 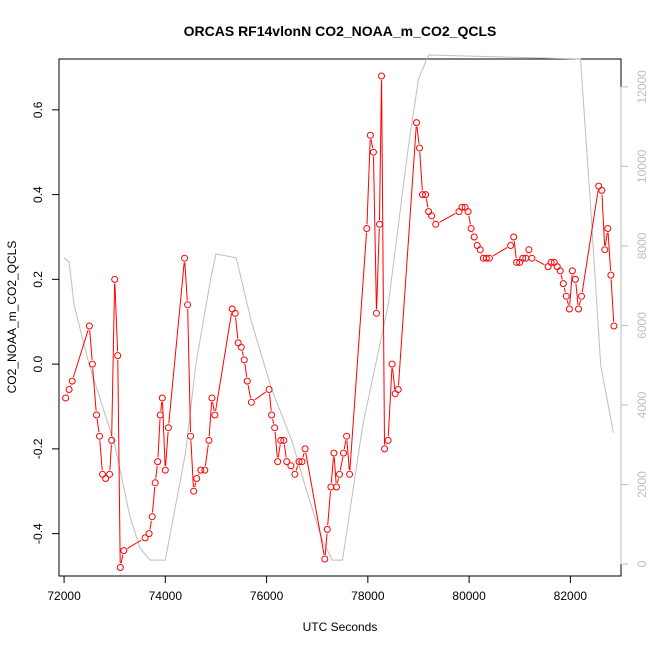 What do you see at coordinates (38, 109) in the screenshot?
I see `y-tick-label: 0.6` at bounding box center [38, 109].